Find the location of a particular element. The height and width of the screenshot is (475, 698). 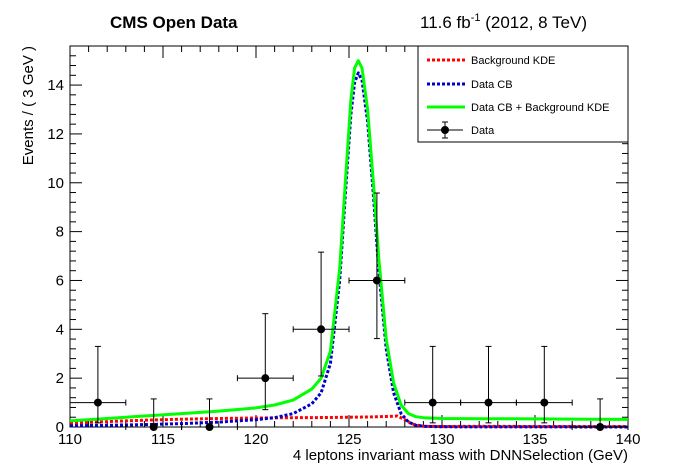

legend-data-marker is located at coordinates (445, 130).